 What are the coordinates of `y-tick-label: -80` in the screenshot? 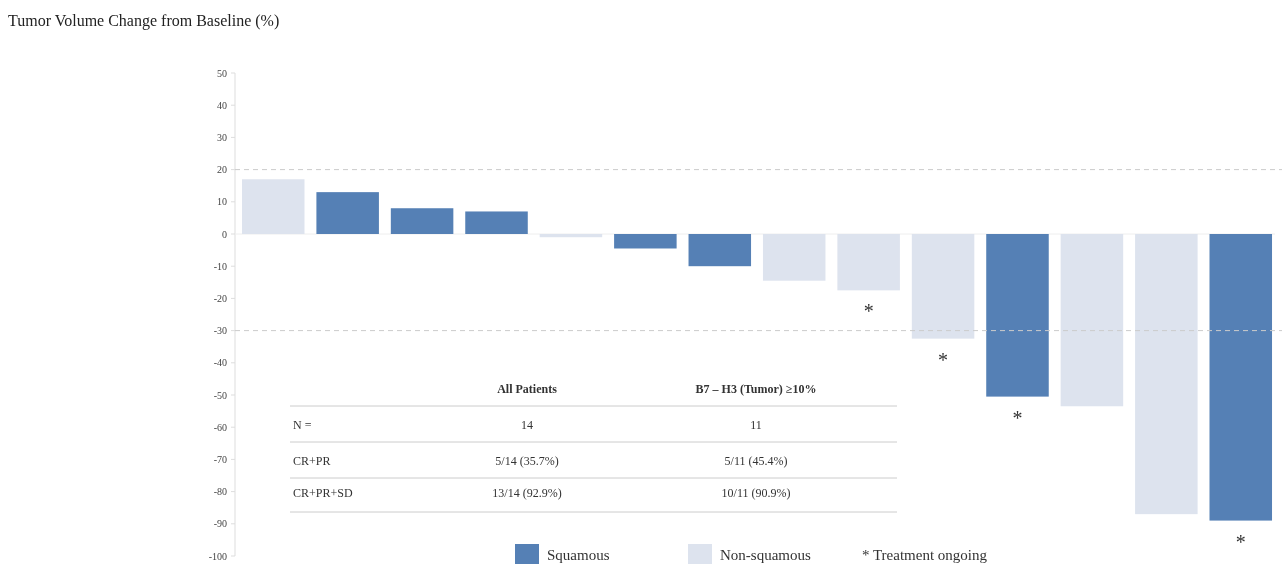 It's located at (220, 492).